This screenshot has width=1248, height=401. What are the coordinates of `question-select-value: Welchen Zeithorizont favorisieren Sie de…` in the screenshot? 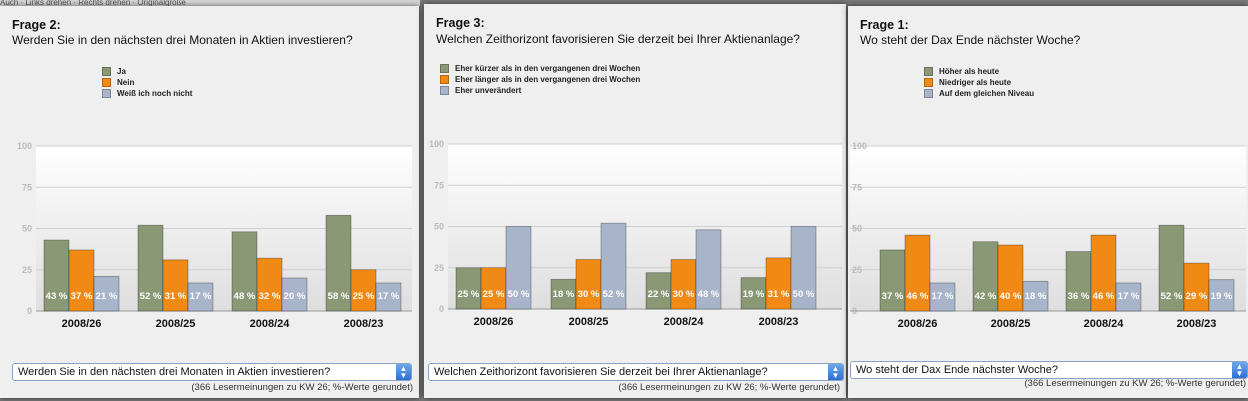 It's located at (601, 372).